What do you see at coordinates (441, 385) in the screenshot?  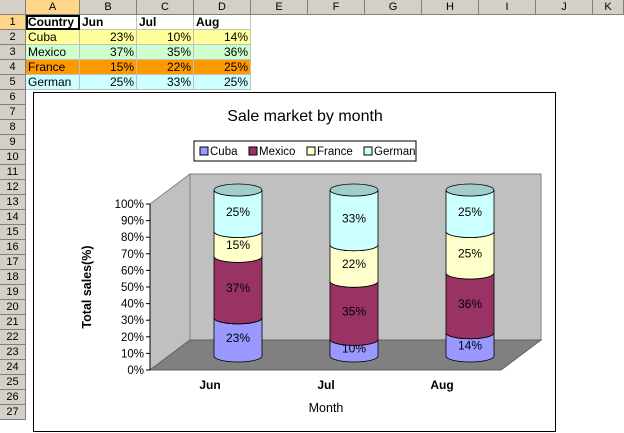 I see `x-tick-label: Aug` at bounding box center [441, 385].